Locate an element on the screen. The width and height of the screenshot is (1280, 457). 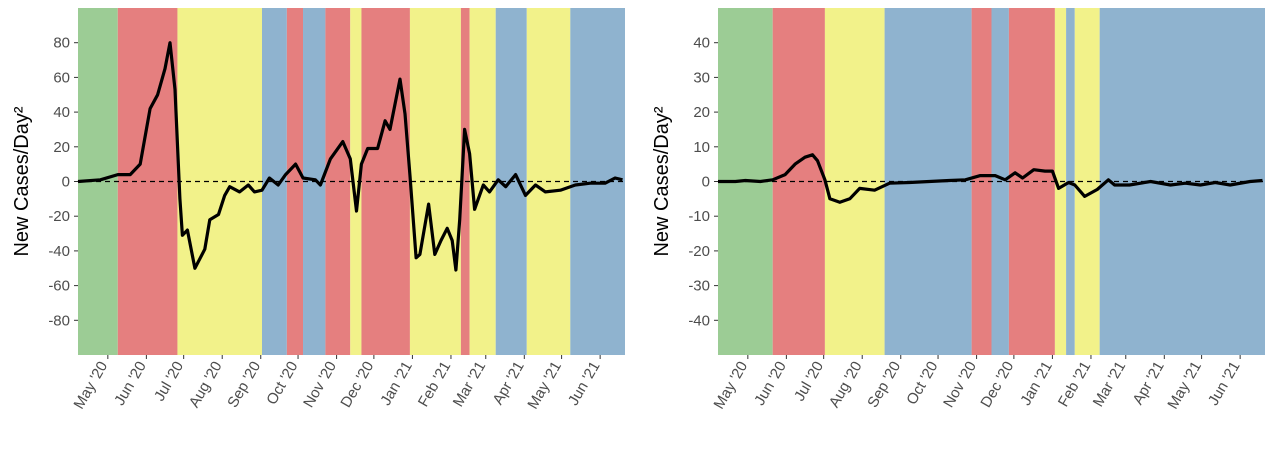
y-tick-label: 60 is located at coordinates (61, 77).